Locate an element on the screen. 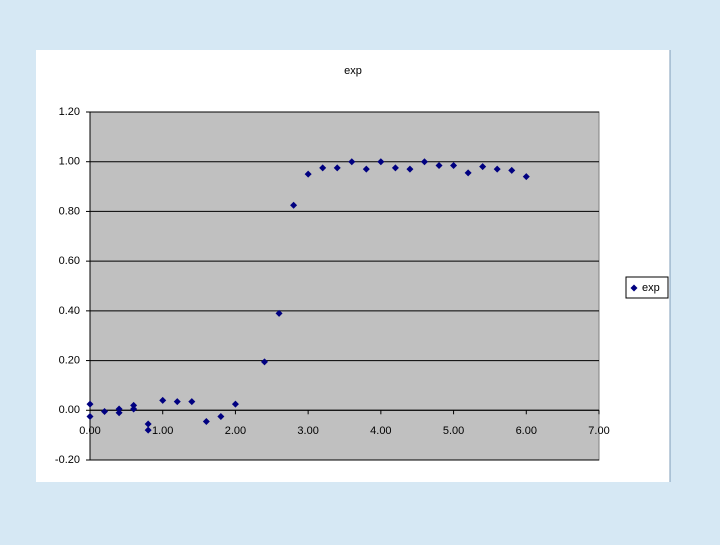 The width and height of the screenshot is (720, 545). legend-marker is located at coordinates (634, 288).